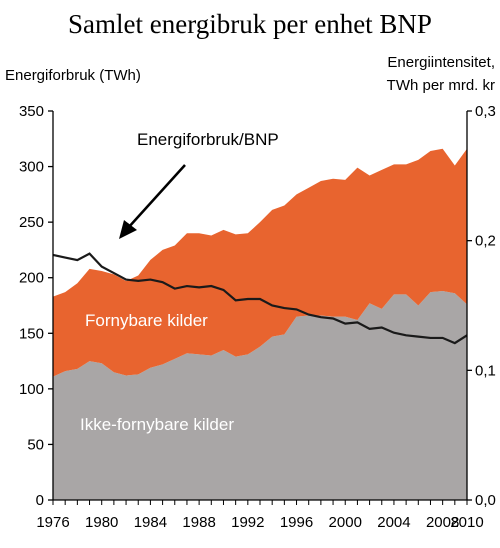 Image resolution: width=500 pixels, height=548 pixels. I want to click on left-tick-label: 50, so click(35, 444).